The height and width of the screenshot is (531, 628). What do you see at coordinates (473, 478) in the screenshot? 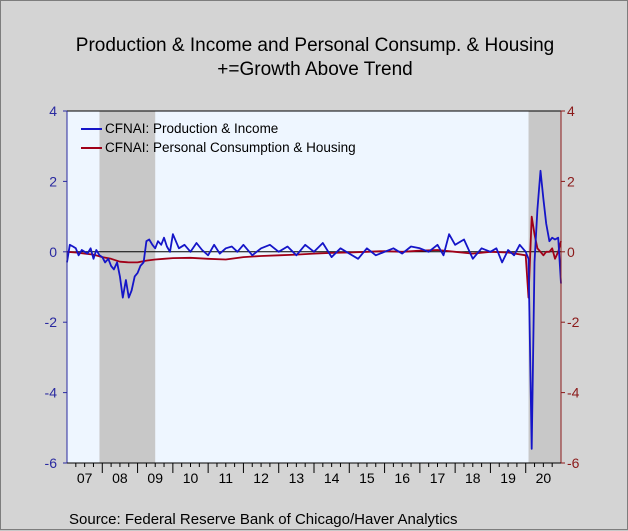
I see `x-tick-label: 18` at bounding box center [473, 478].